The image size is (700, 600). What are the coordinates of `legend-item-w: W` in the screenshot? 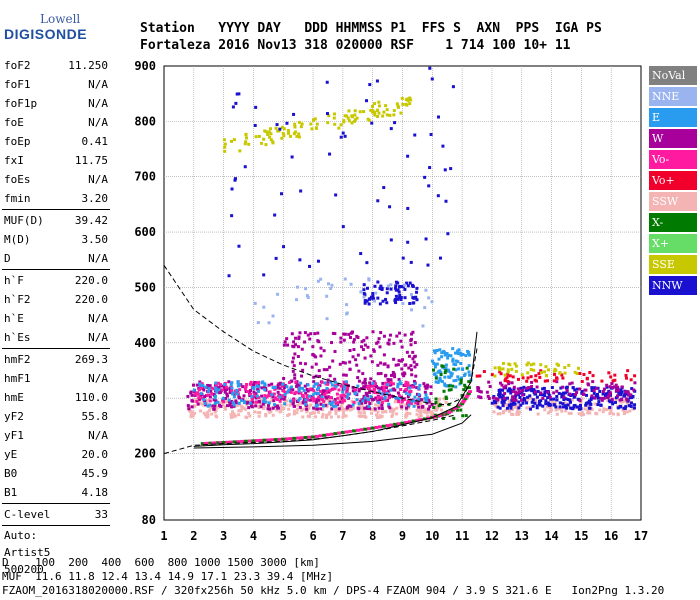 It's located at (673, 138).